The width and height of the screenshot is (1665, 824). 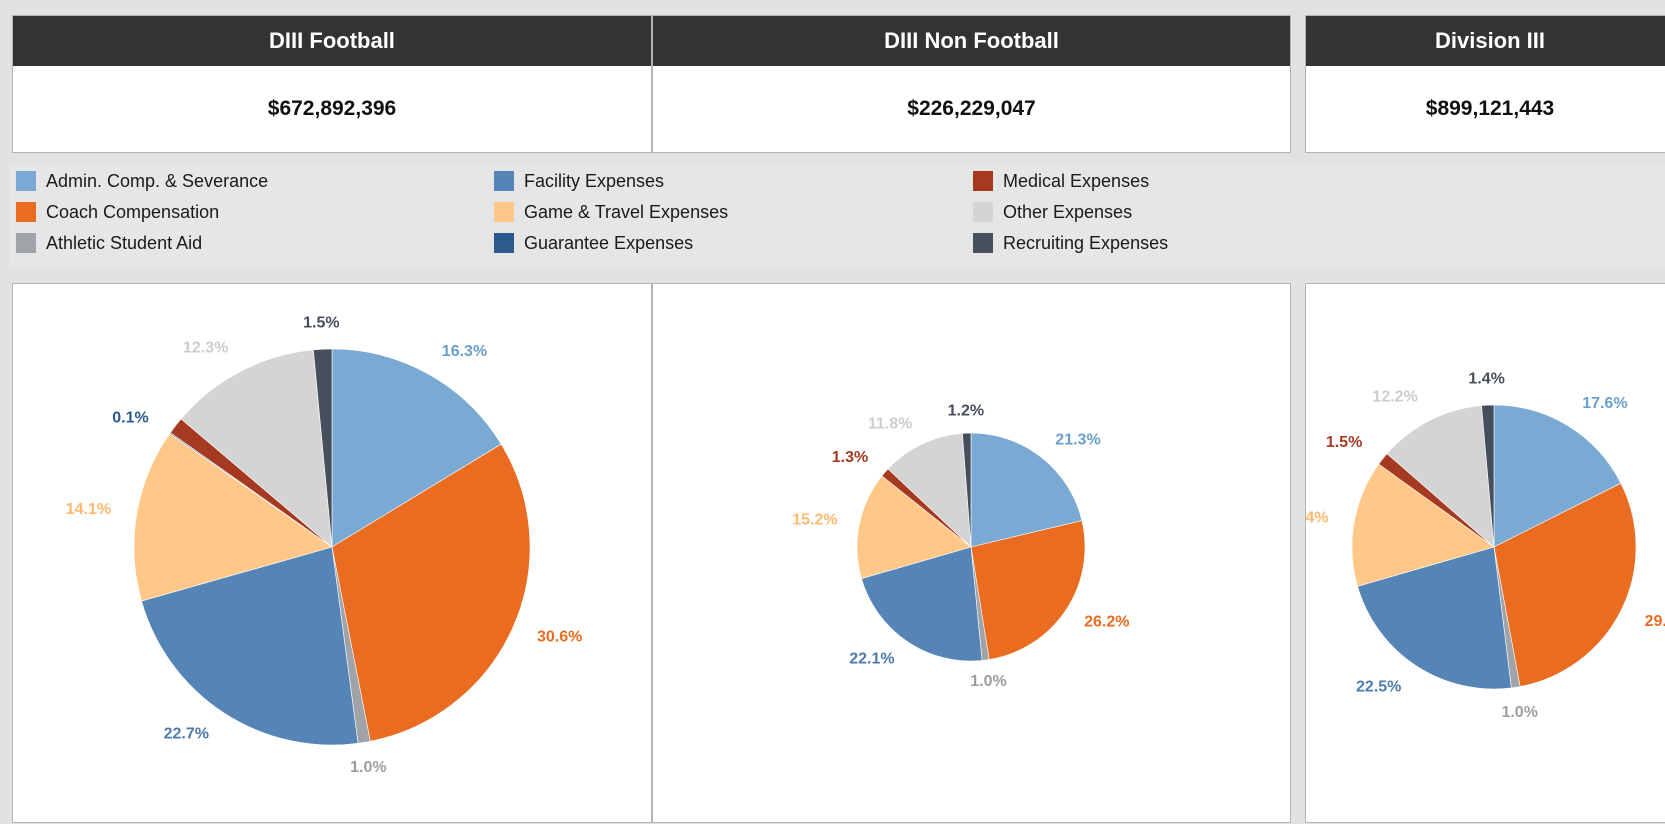 I want to click on legend-label: Guarantee Expenses, so click(x=609, y=242).